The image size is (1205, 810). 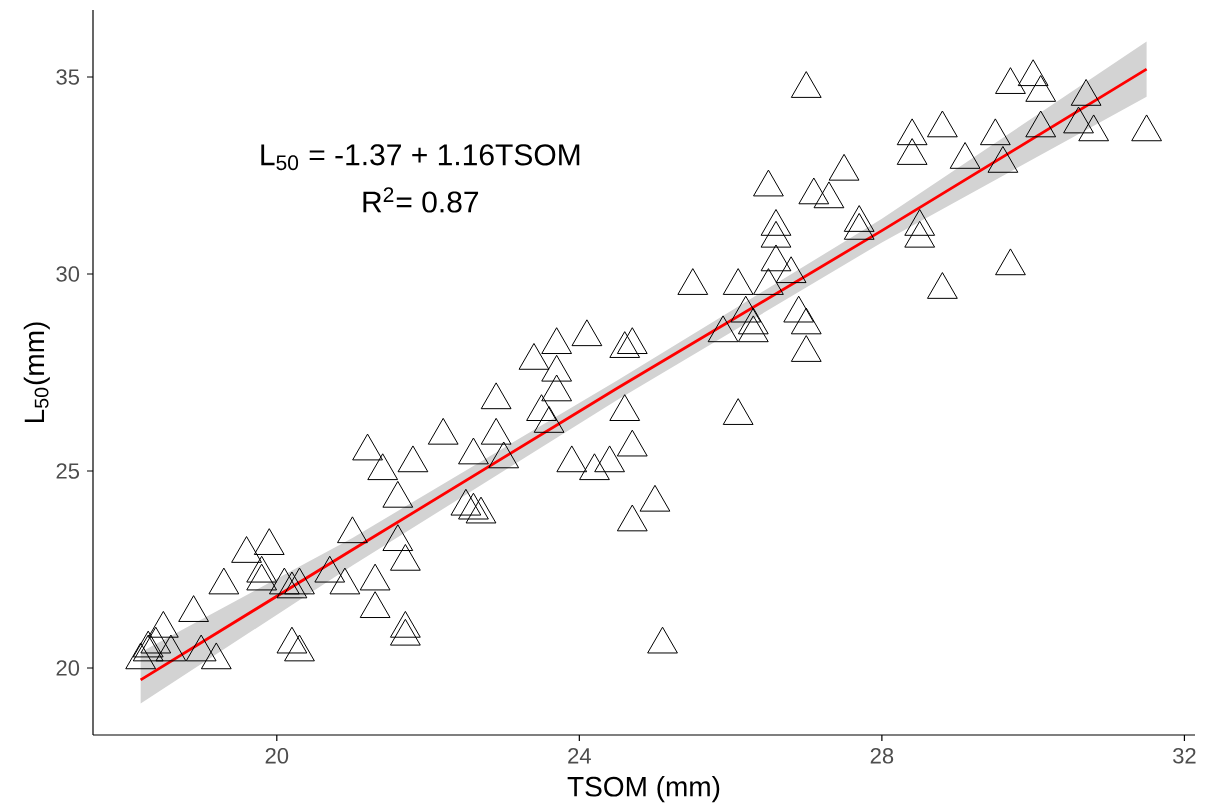 I want to click on x-tick-label: 32, so click(x=1184, y=756).